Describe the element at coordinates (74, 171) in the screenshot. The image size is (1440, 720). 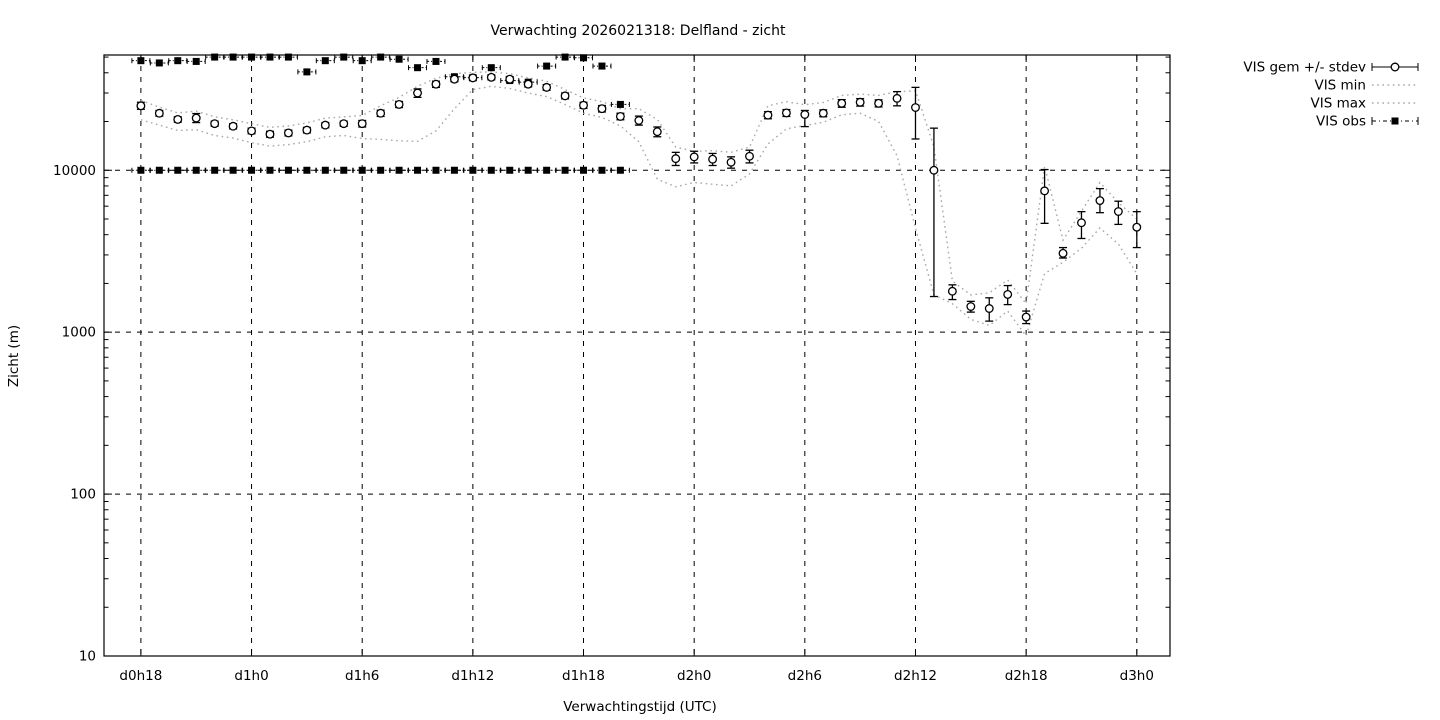
I see `y-tick-label: 10000` at that location.